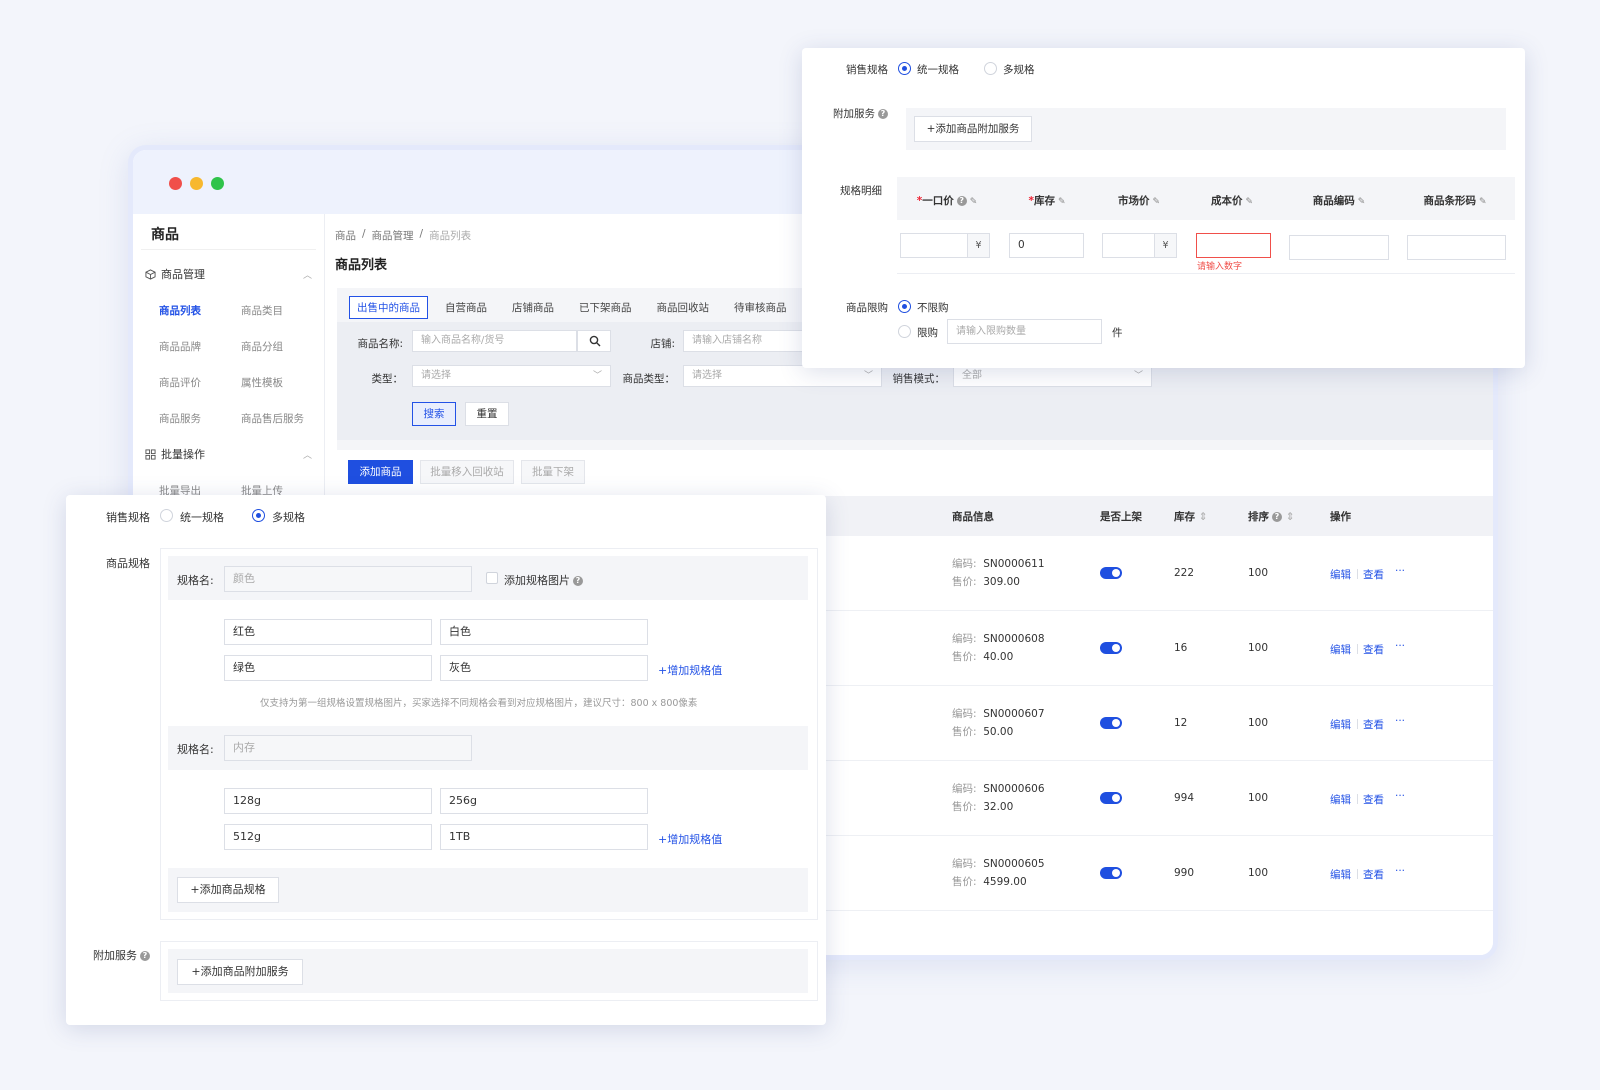  What do you see at coordinates (1190, 516) in the screenshot?
I see `col-stock: 库存 ⇕` at bounding box center [1190, 516].